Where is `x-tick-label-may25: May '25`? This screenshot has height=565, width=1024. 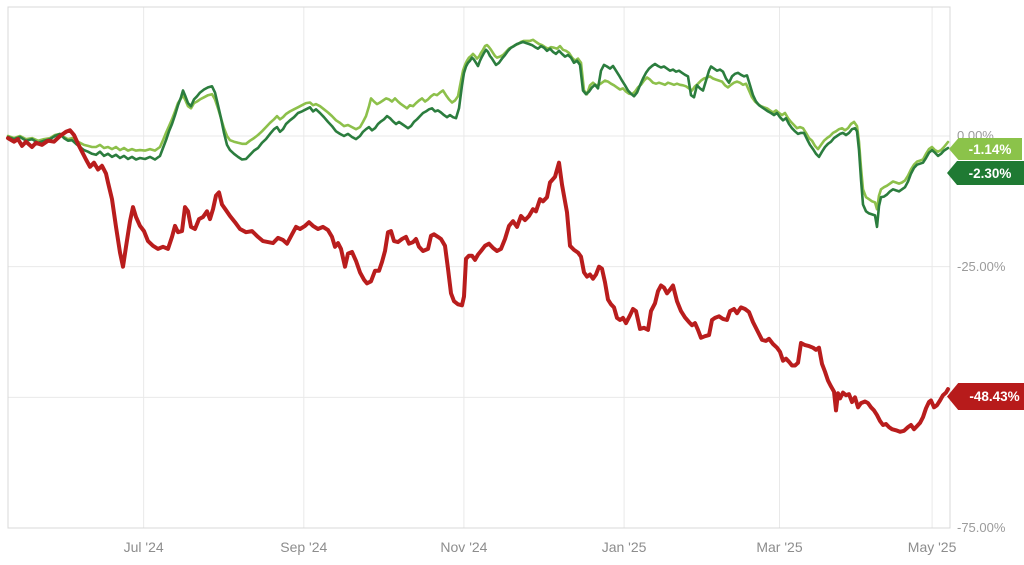 x-tick-label-may25: May '25 is located at coordinates (932, 547).